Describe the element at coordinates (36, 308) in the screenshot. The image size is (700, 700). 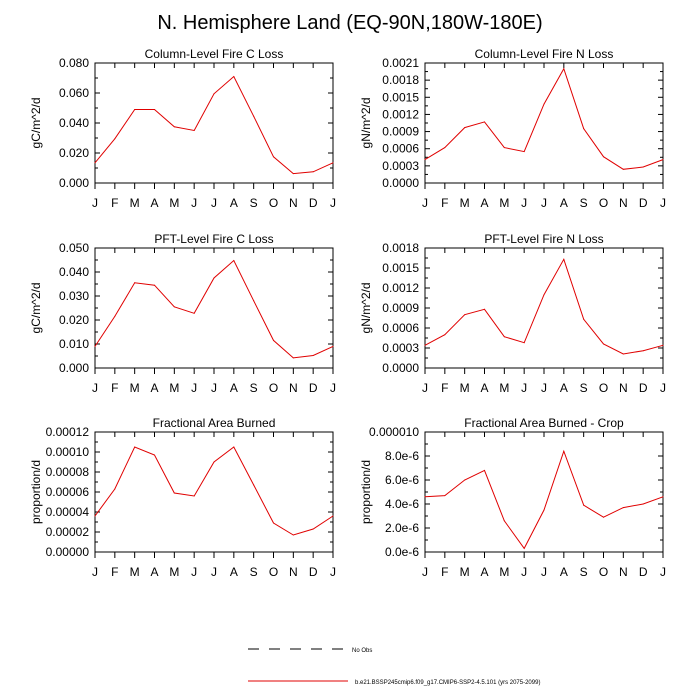
I see `y-axis-label: gC/m^2/d` at that location.